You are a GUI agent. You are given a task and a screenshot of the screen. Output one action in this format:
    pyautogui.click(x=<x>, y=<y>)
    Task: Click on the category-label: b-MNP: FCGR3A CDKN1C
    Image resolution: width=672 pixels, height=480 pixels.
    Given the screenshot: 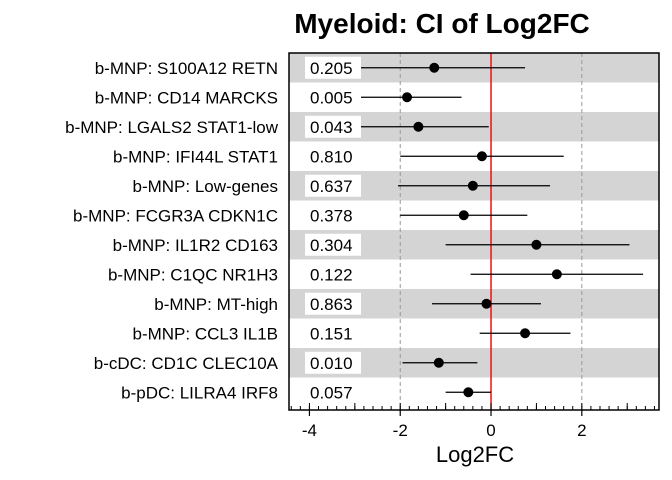 What is the action you would take?
    pyautogui.click(x=175, y=215)
    